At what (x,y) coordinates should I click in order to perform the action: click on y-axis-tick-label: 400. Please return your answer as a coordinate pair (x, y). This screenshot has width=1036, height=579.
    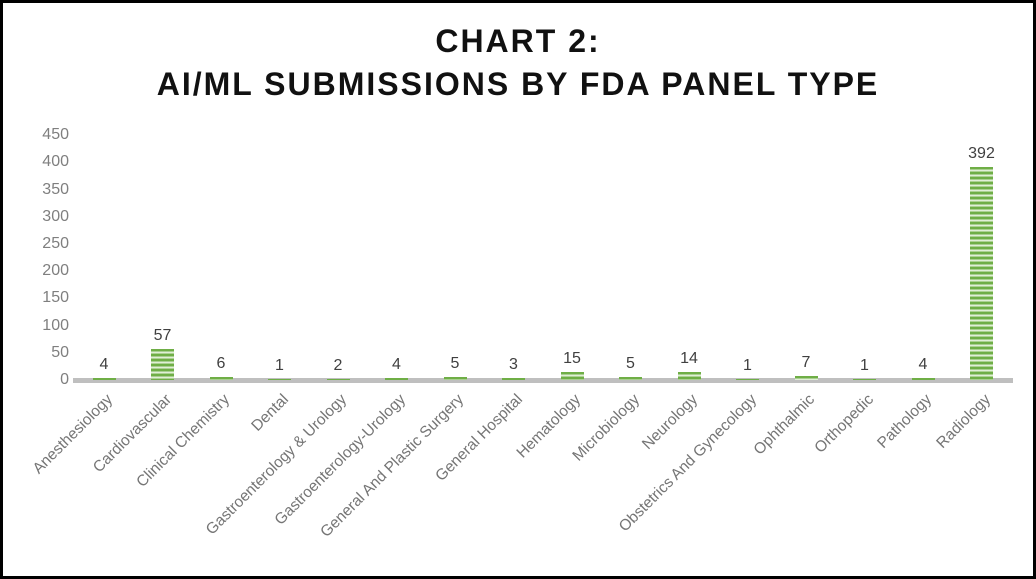
    Looking at the image, I should click on (55, 162).